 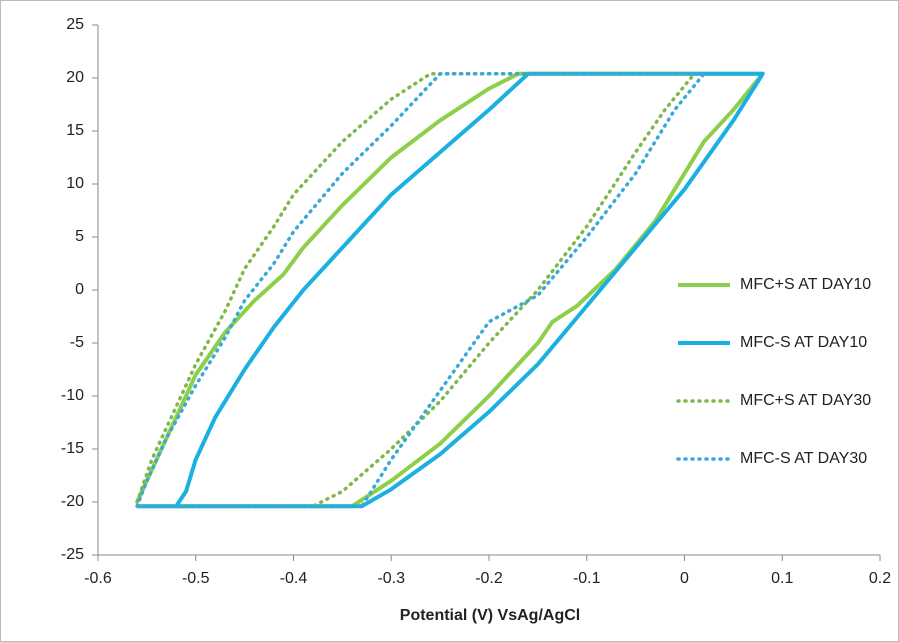 I want to click on y-tick-label: -25, so click(x=72, y=554).